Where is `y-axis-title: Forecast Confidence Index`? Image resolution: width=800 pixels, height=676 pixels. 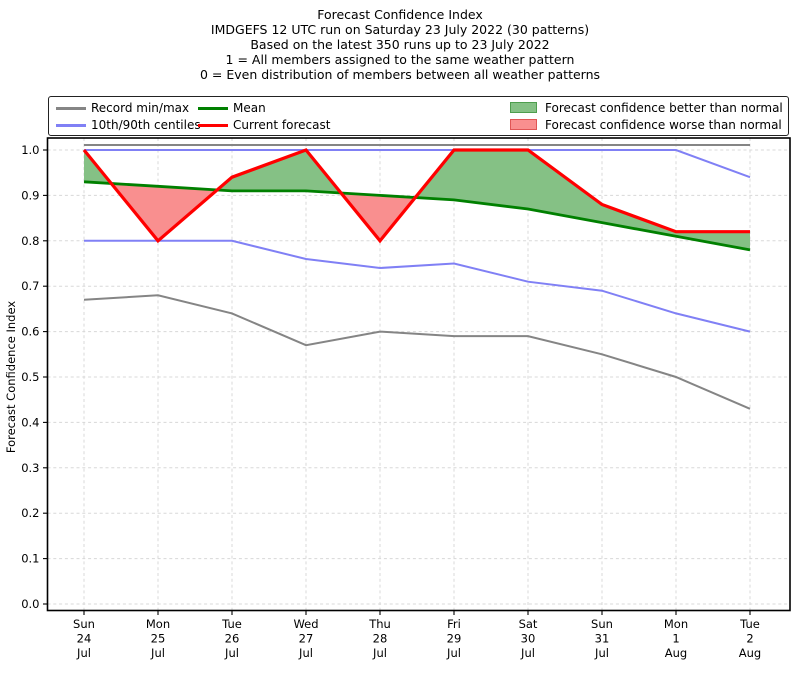
y-axis-title: Forecast Confidence Index is located at coordinates (11, 377).